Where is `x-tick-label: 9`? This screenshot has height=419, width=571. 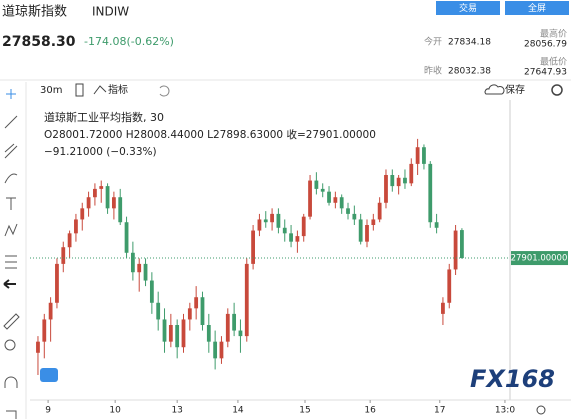
x-tick-label: 9 is located at coordinates (48, 411).